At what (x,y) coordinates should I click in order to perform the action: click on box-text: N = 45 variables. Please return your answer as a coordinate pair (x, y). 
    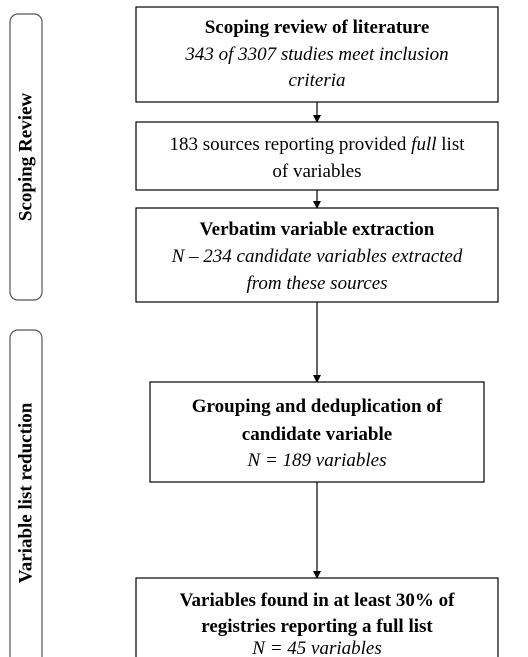
    Looking at the image, I should click on (316, 647).